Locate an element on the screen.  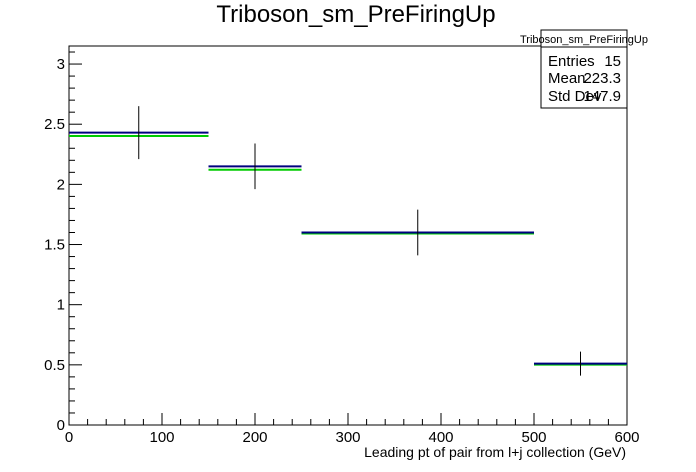
x-tick-label: 400 is located at coordinates (440, 437).